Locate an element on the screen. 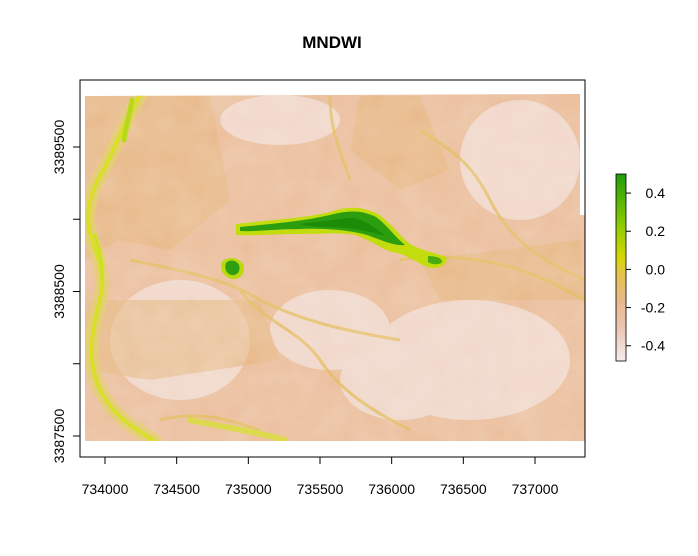  y-tick-label: 3387500 is located at coordinates (59, 436).